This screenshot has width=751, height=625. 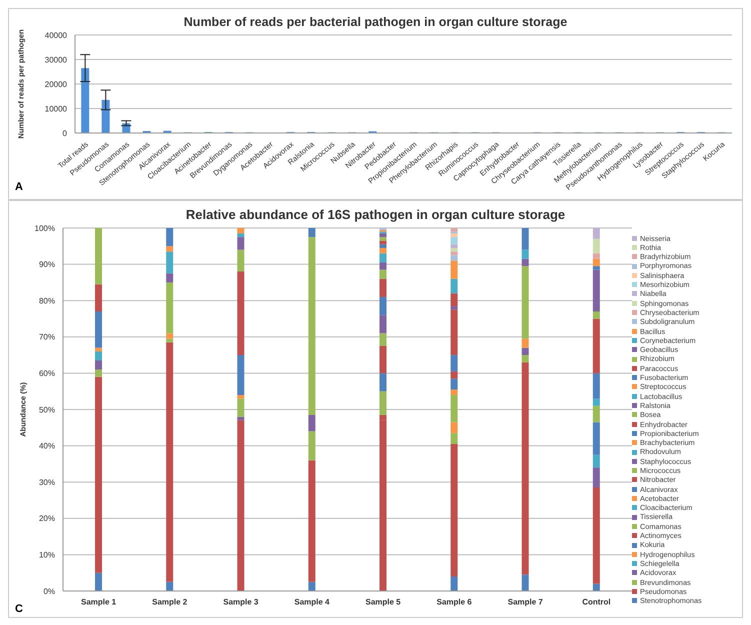 I want to click on y-tick-label: 60%, so click(x=46, y=373).